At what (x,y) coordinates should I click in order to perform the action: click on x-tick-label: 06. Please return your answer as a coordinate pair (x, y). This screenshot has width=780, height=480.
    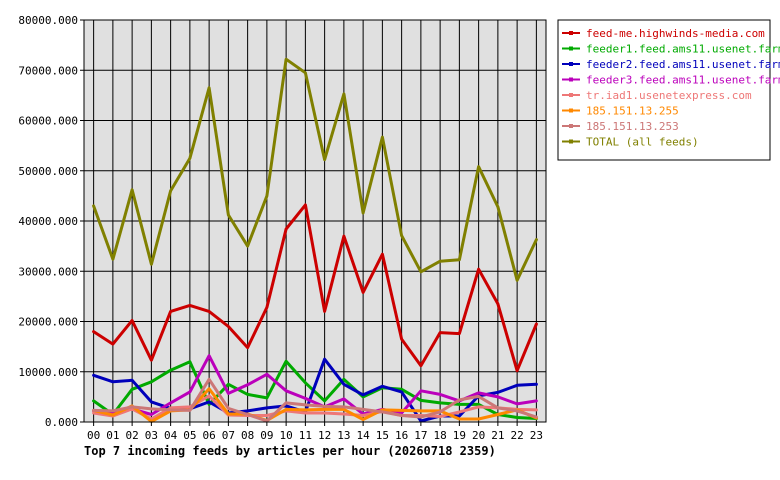
    Looking at the image, I should click on (209, 435).